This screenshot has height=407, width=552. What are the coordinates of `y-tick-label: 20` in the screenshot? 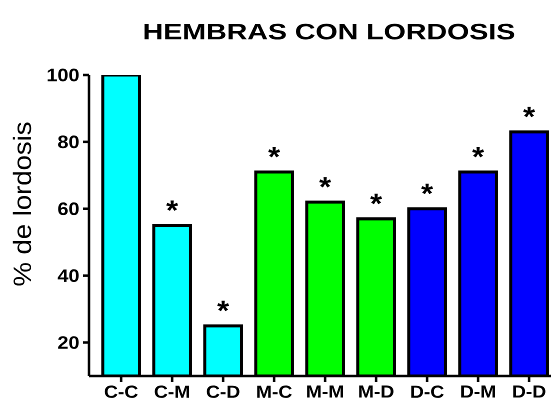 It's located at (68, 342).